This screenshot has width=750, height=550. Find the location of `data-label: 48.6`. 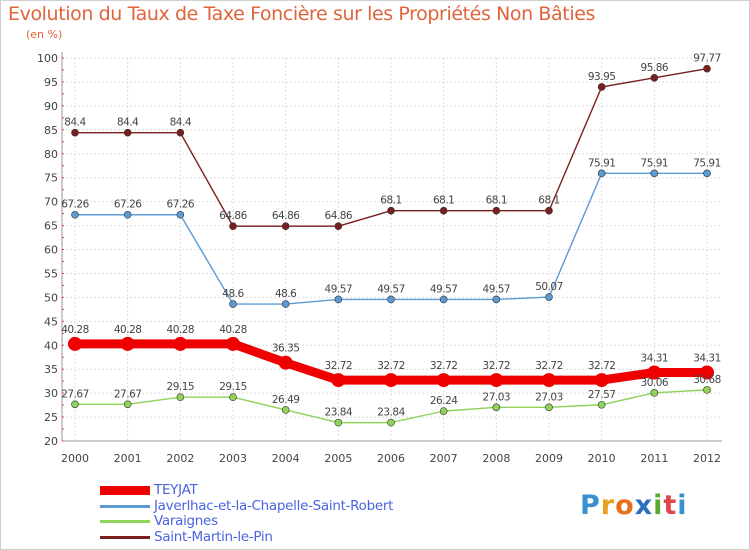

data-label: 48.6 is located at coordinates (286, 294).